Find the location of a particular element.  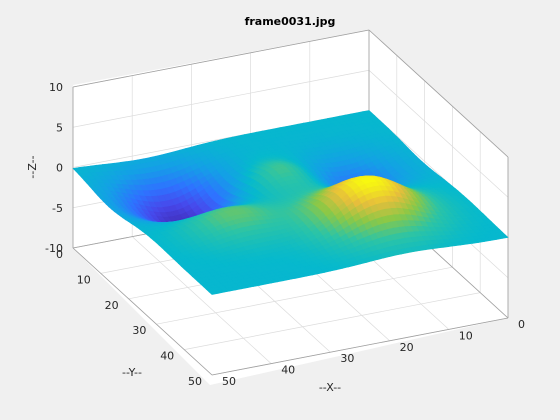

z-tick-label: 10 is located at coordinates (56, 87).